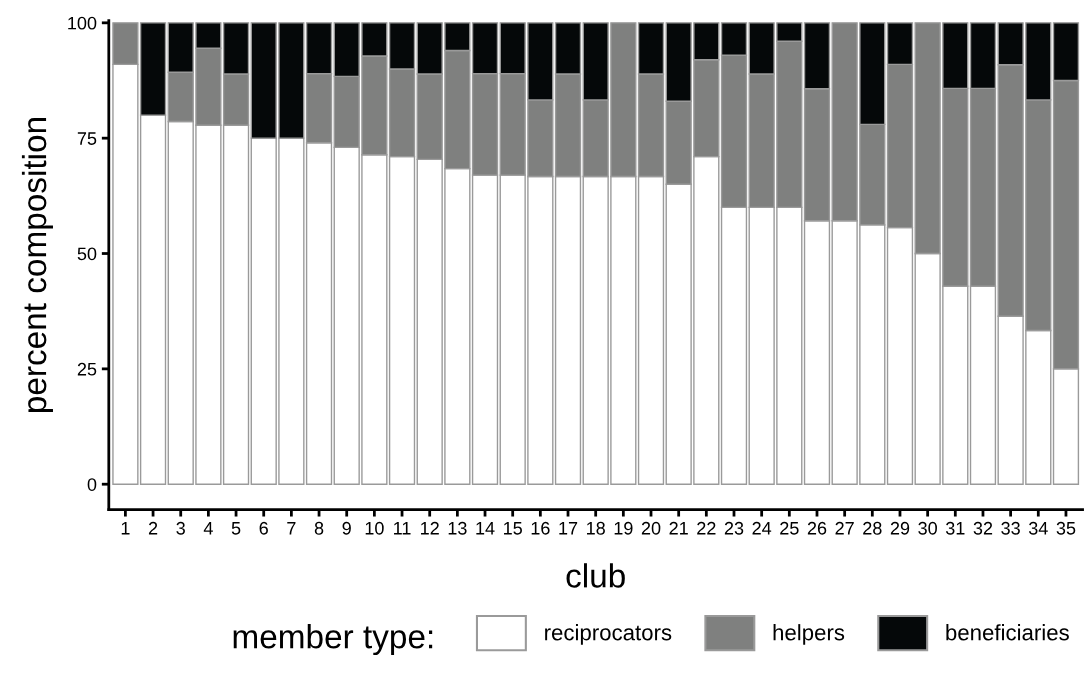 The width and height of the screenshot is (1088, 684). What do you see at coordinates (513, 528) in the screenshot?
I see `x-tick-label: 15` at bounding box center [513, 528].